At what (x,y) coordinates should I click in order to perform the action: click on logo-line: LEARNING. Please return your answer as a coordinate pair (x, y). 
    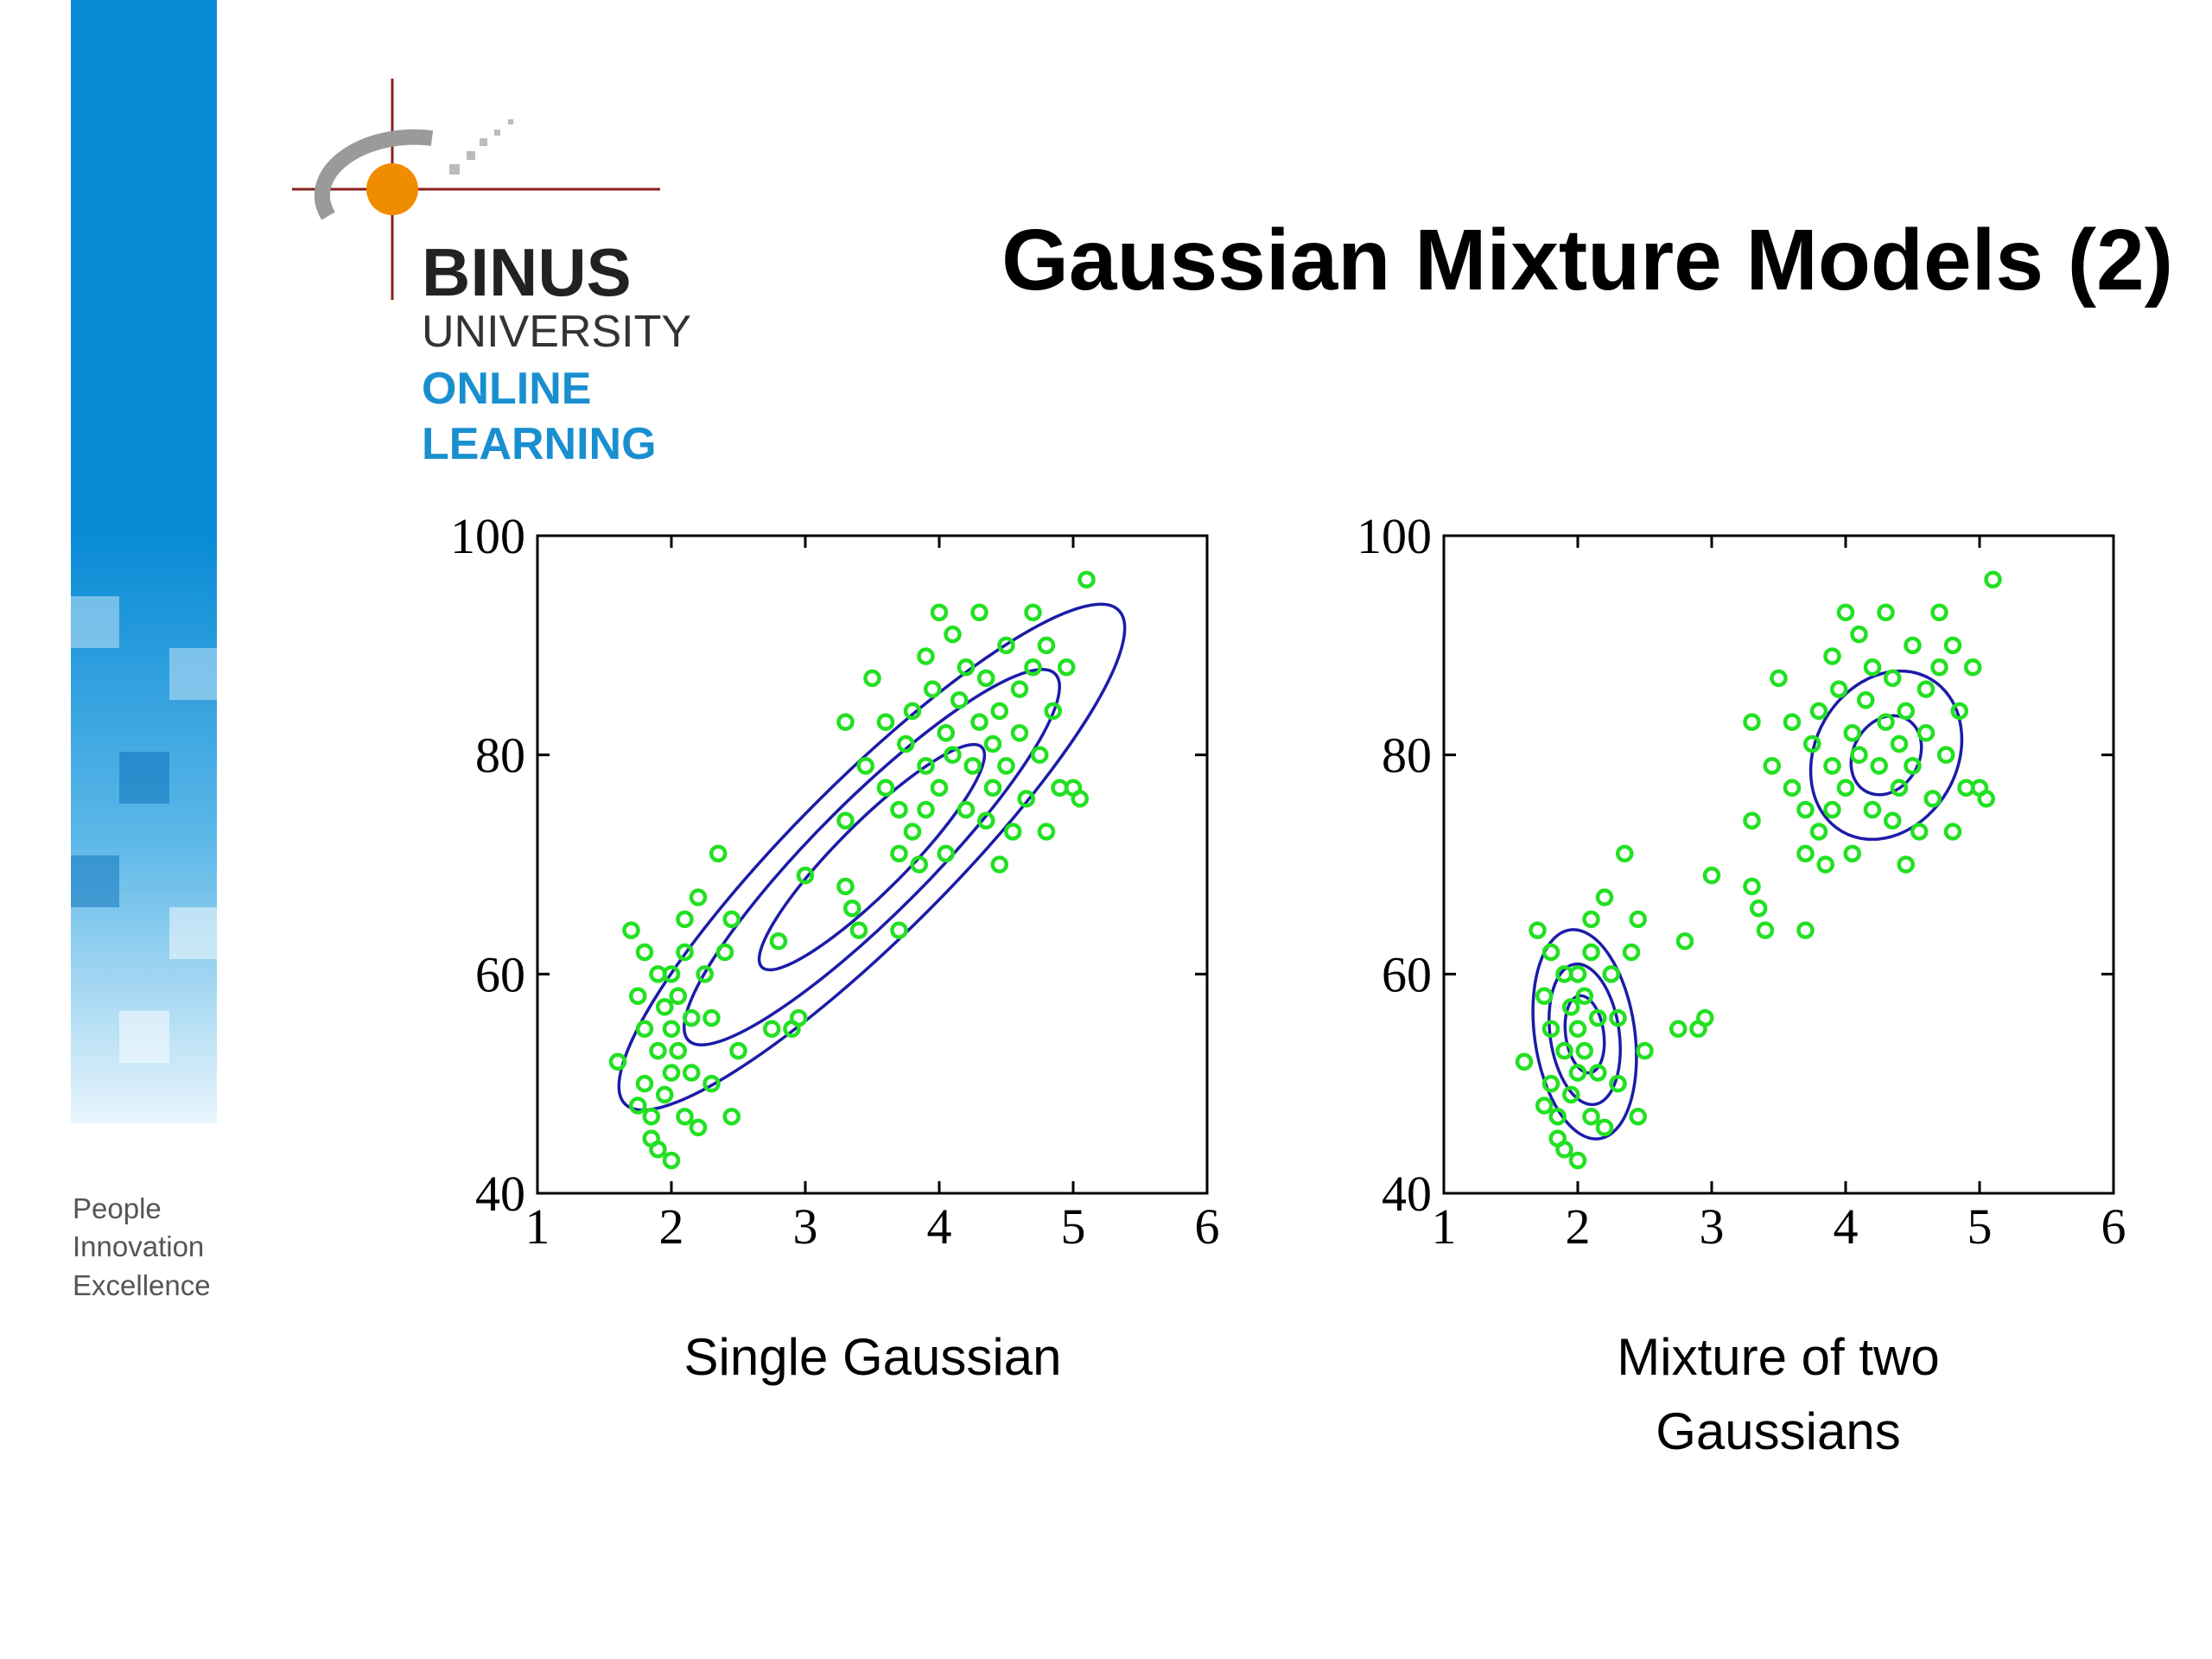
    Looking at the image, I should click on (539, 444).